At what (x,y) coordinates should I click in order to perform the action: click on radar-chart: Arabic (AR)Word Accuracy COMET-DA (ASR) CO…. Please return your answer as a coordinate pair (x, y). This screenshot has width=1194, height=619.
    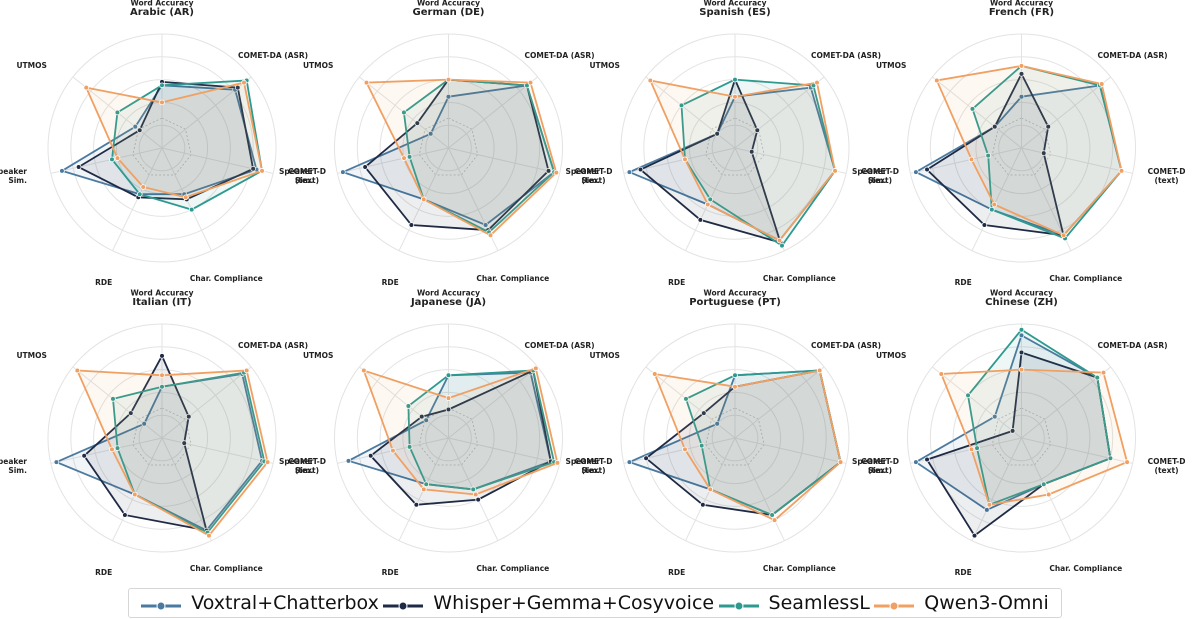
    Looking at the image, I should click on (163, 143).